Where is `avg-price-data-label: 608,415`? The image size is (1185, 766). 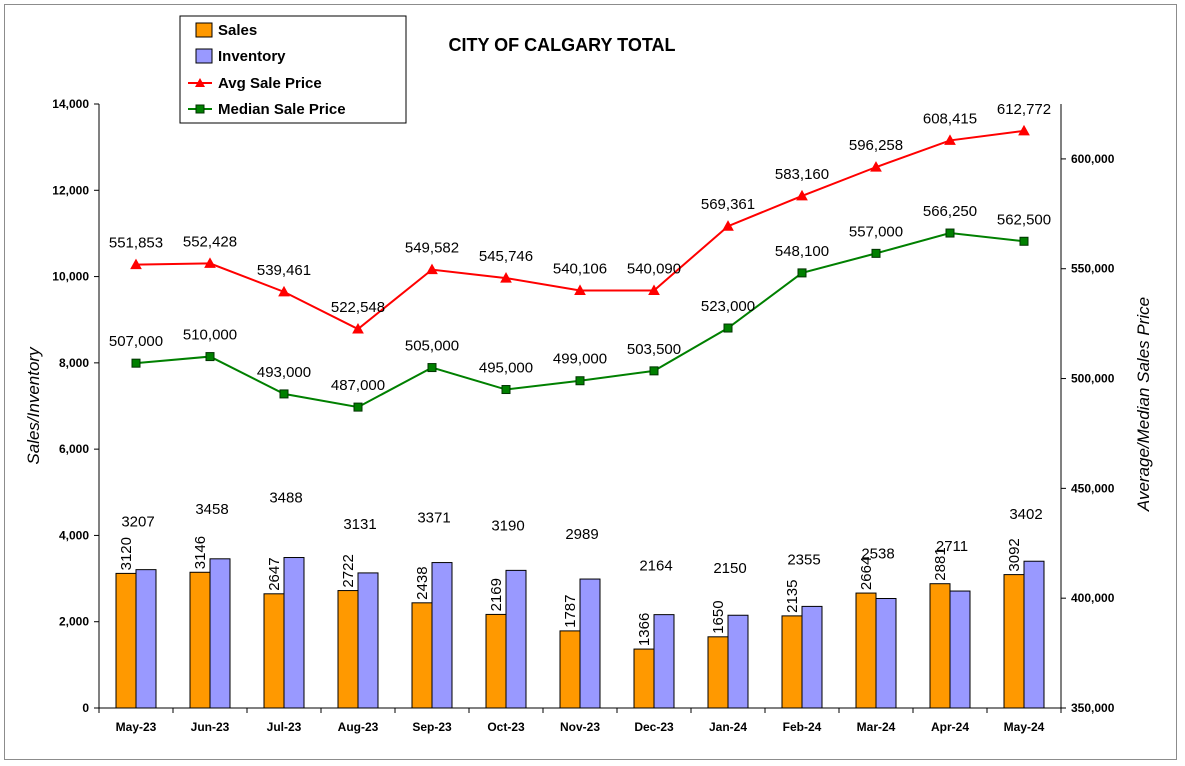
avg-price-data-label: 608,415 is located at coordinates (950, 118).